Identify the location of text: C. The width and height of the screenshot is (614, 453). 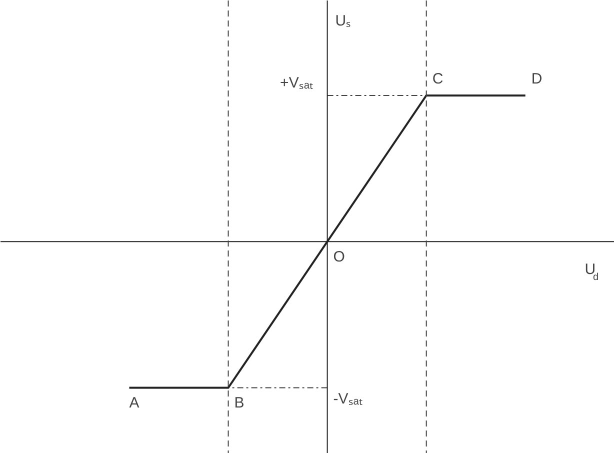
(438, 79).